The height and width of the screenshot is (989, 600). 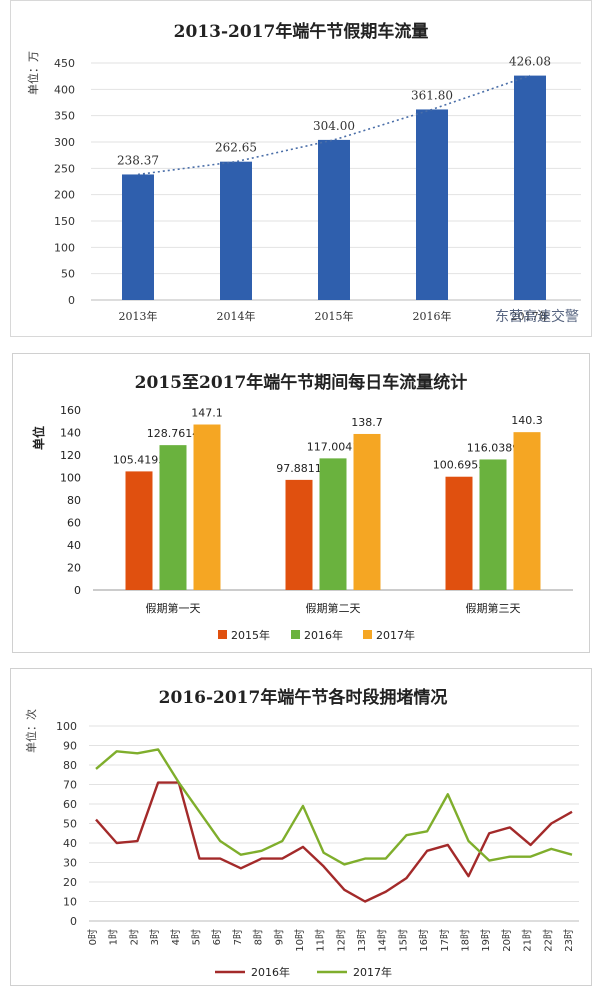 I want to click on x-tick-label: 假期第二天, so click(x=333, y=608).